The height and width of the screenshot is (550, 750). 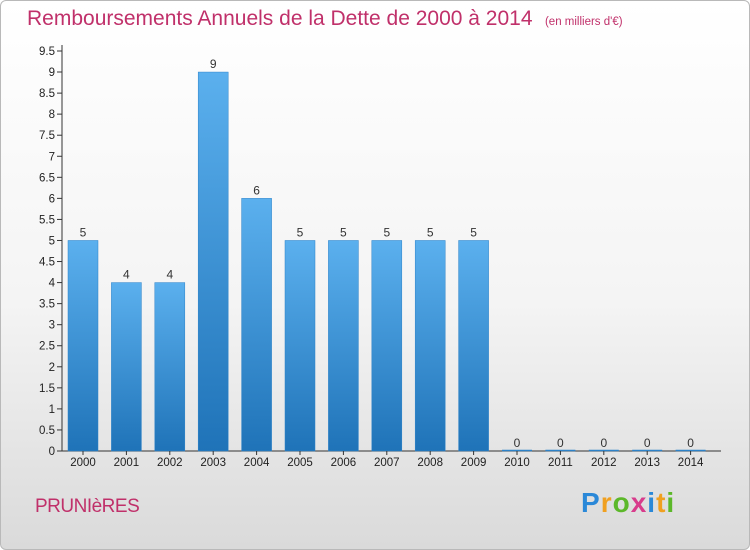 What do you see at coordinates (47, 347) in the screenshot?
I see `y-tick-label: 2.5` at bounding box center [47, 347].